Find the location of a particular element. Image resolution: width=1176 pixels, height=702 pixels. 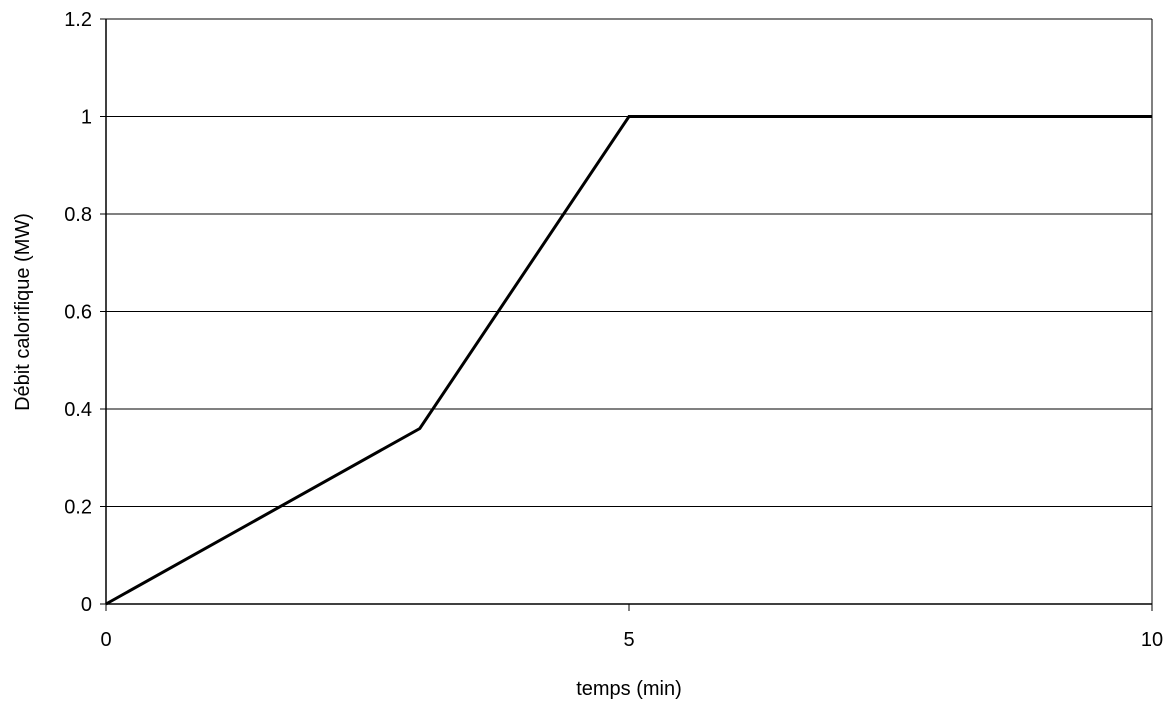

x-tick-label-0: 0 is located at coordinates (105, 640).